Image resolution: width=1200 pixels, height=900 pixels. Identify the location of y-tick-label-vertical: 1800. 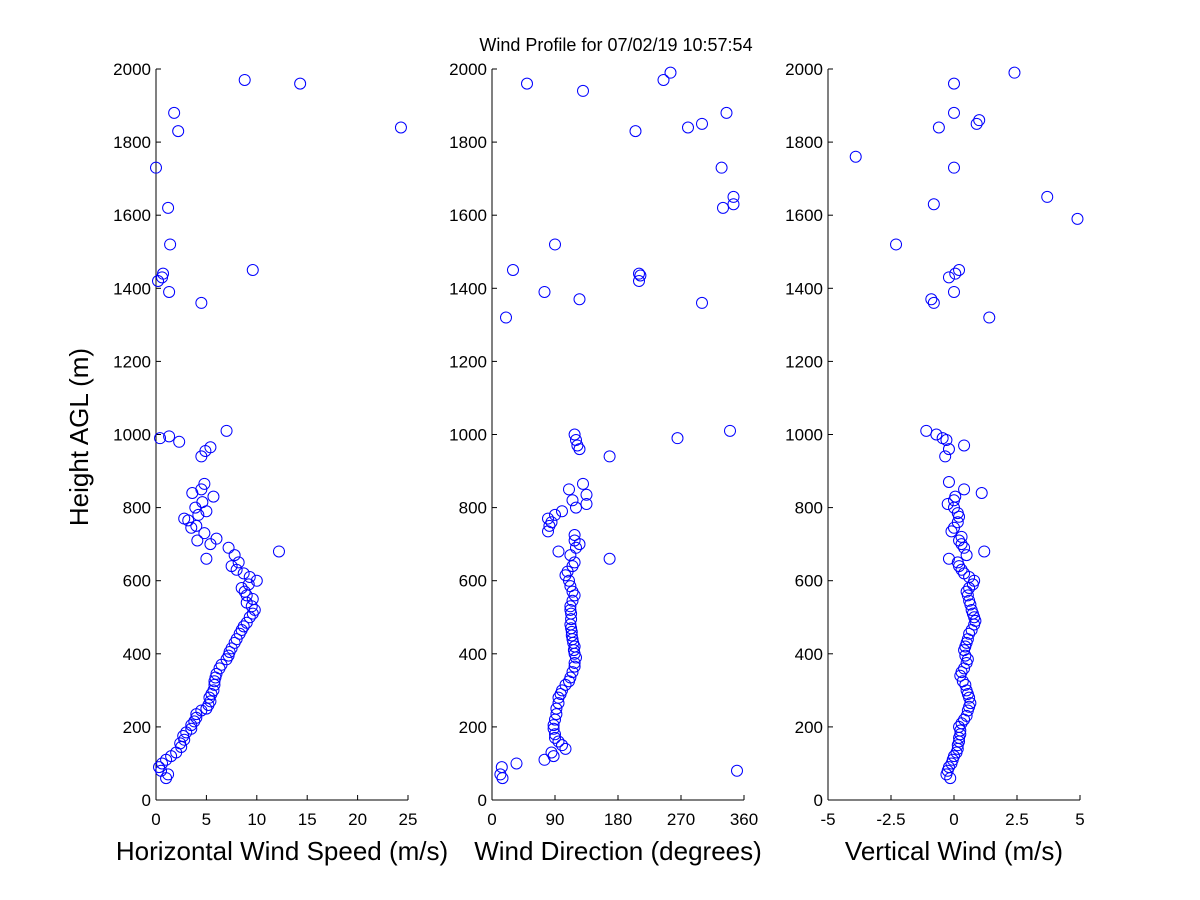
(804, 142).